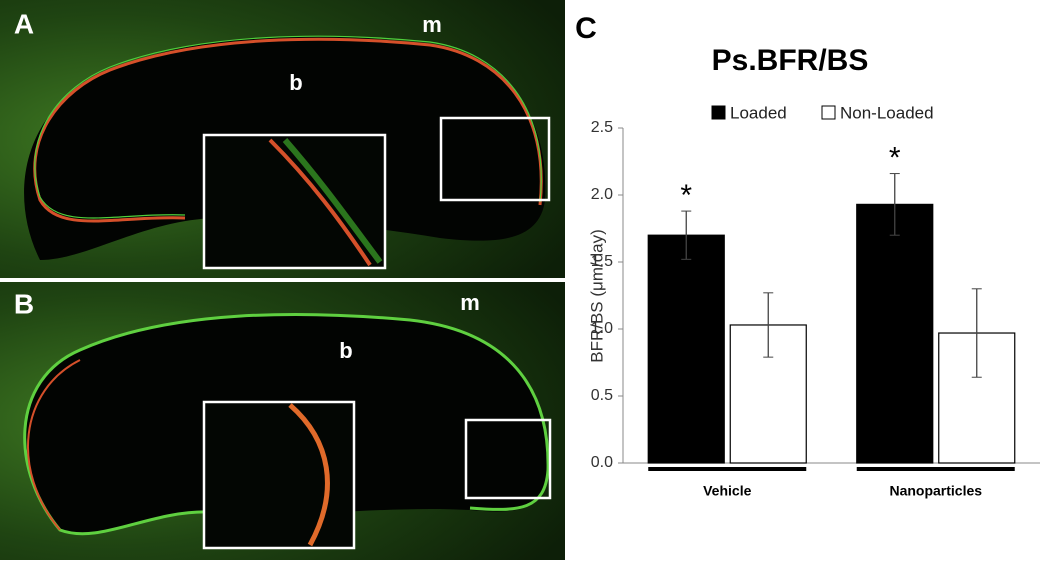 Image resolution: width=1050 pixels, height=565 pixels. Describe the element at coordinates (602, 194) in the screenshot. I see `y-tick-label: 2.0` at that location.